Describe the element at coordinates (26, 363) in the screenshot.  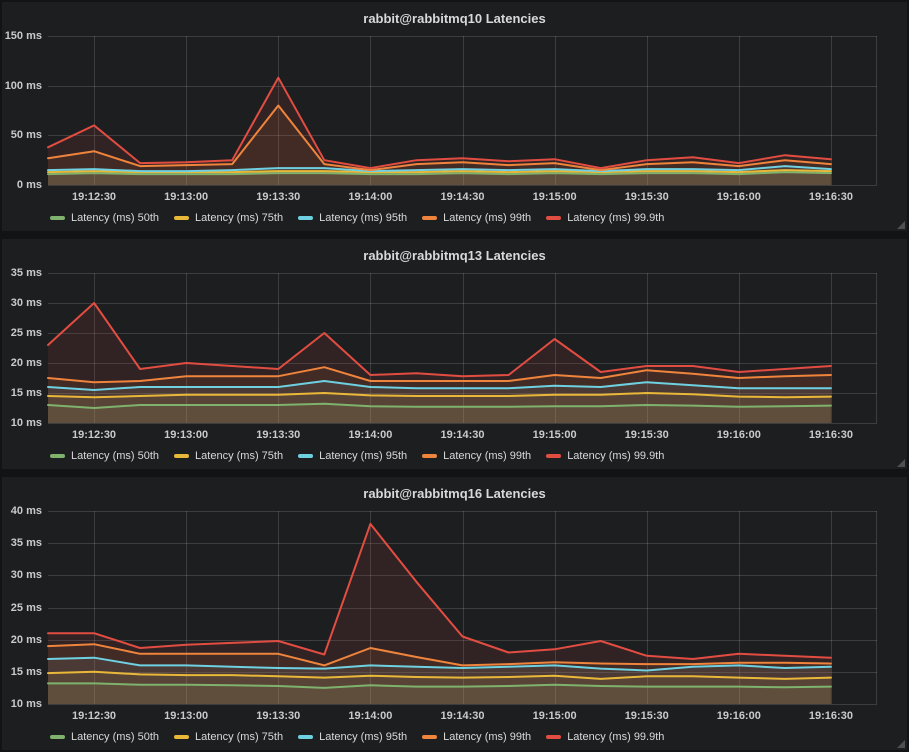
I see `y-axis-tick-label: 20 ms` at that location.